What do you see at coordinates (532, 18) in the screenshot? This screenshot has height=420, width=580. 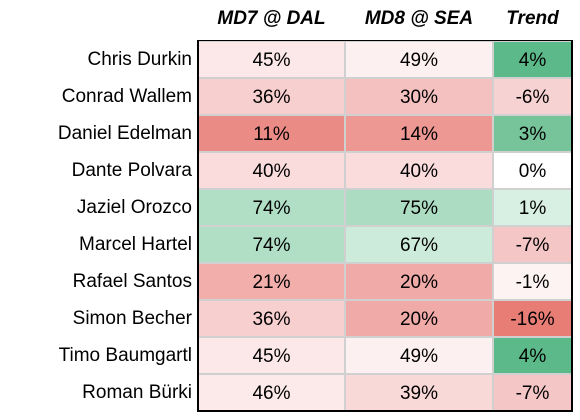 I see `column-header: Trend` at bounding box center [532, 18].